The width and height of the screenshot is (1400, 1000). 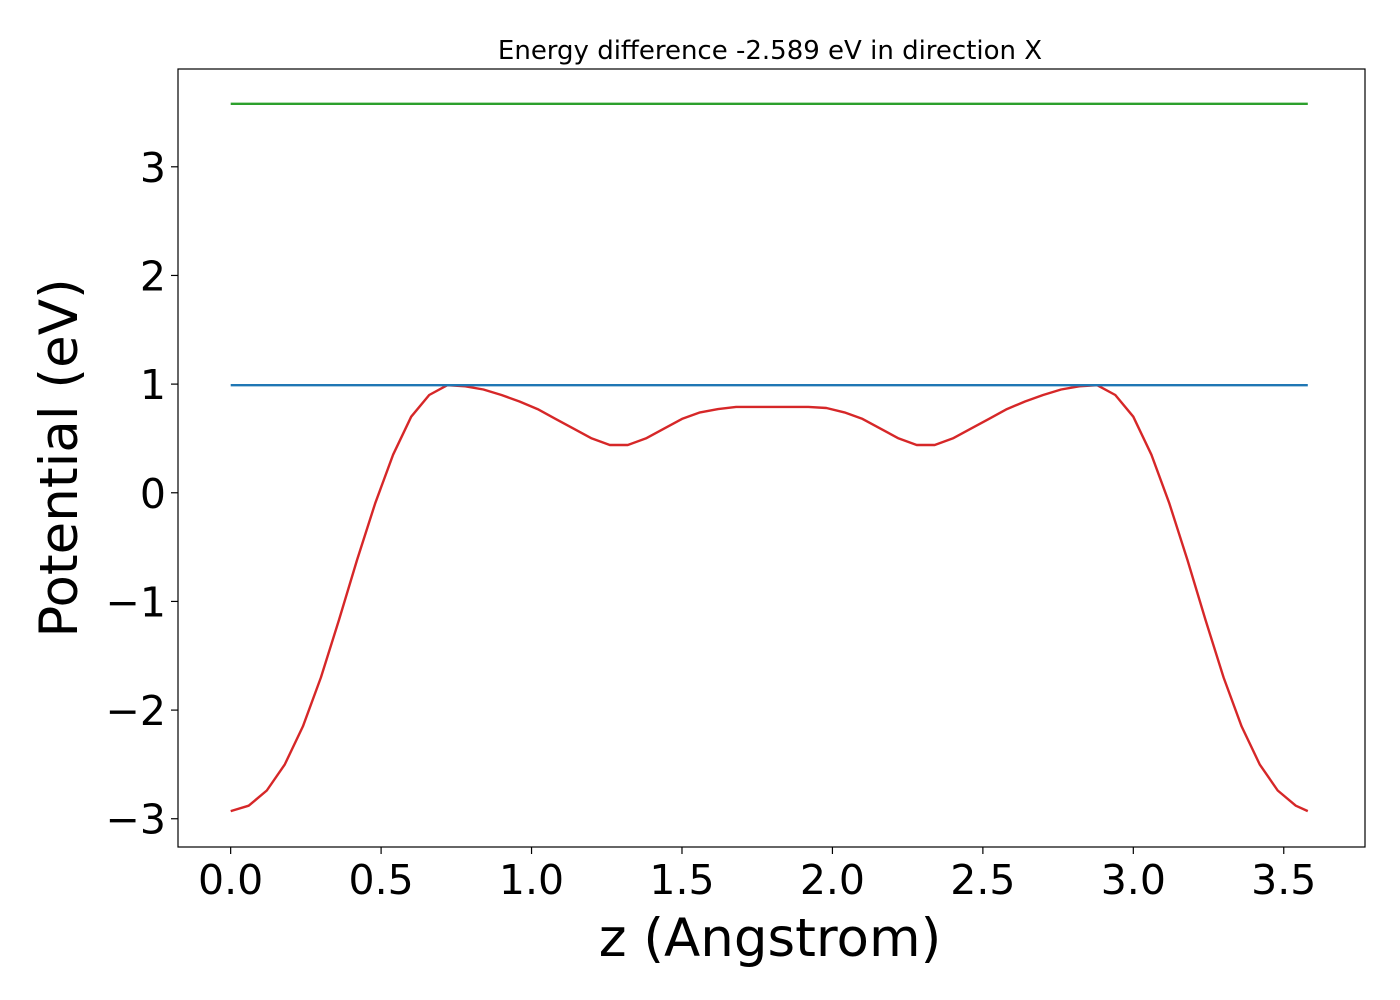 What do you see at coordinates (136, 602) in the screenshot?
I see `y-tick-label: −1` at bounding box center [136, 602].